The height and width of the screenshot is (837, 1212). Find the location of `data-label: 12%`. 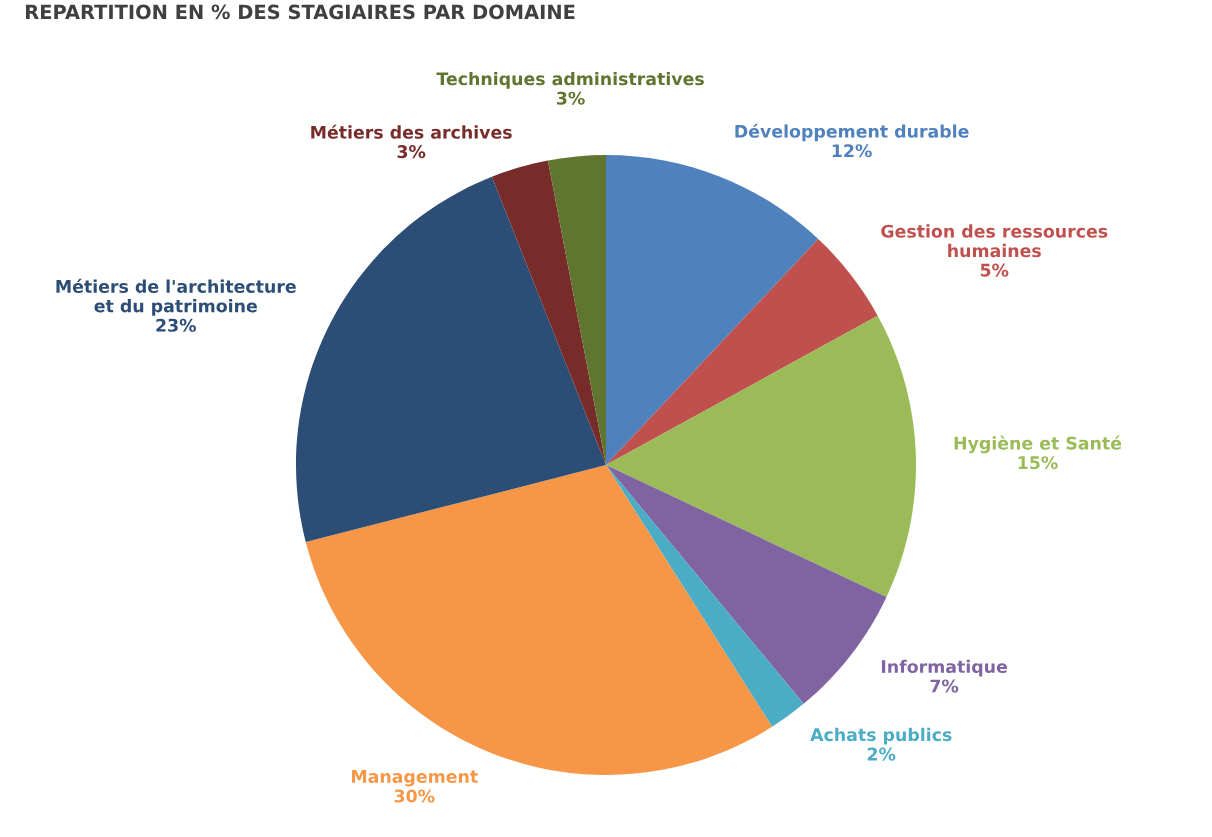

data-label: 12% is located at coordinates (852, 151).